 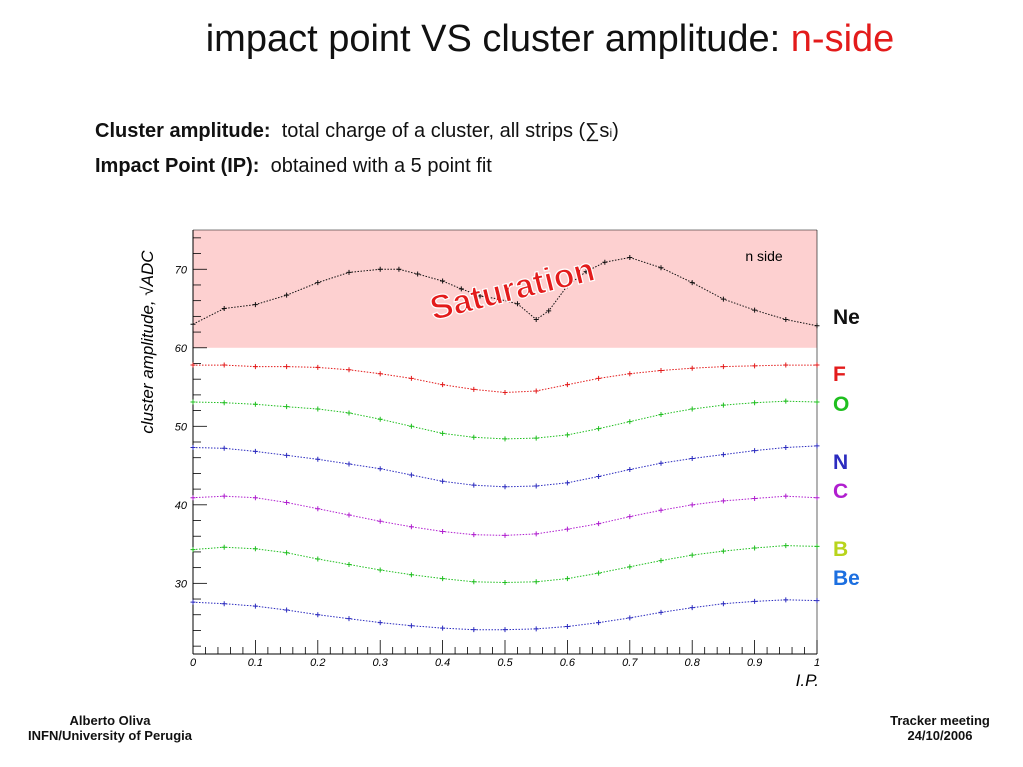 I want to click on legend-item-n: N, so click(x=841, y=462).